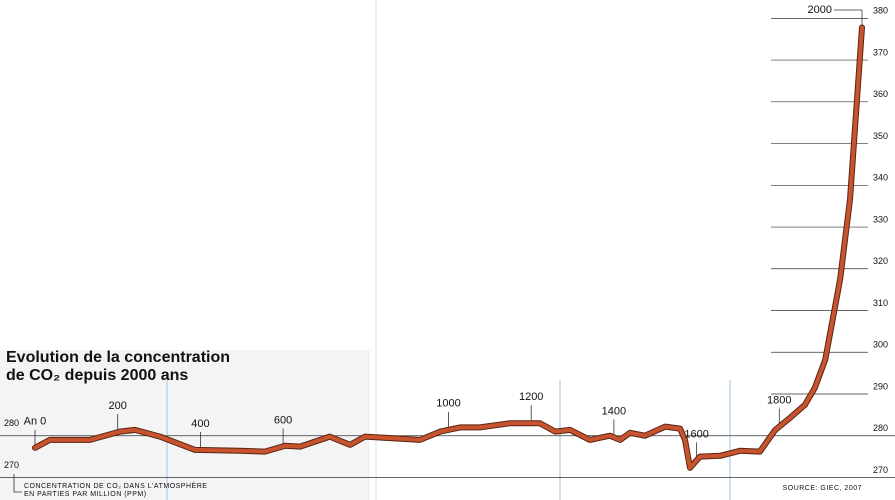 The image size is (895, 500). Describe the element at coordinates (880, 303) in the screenshot. I see `y-tick-label: 310` at that location.